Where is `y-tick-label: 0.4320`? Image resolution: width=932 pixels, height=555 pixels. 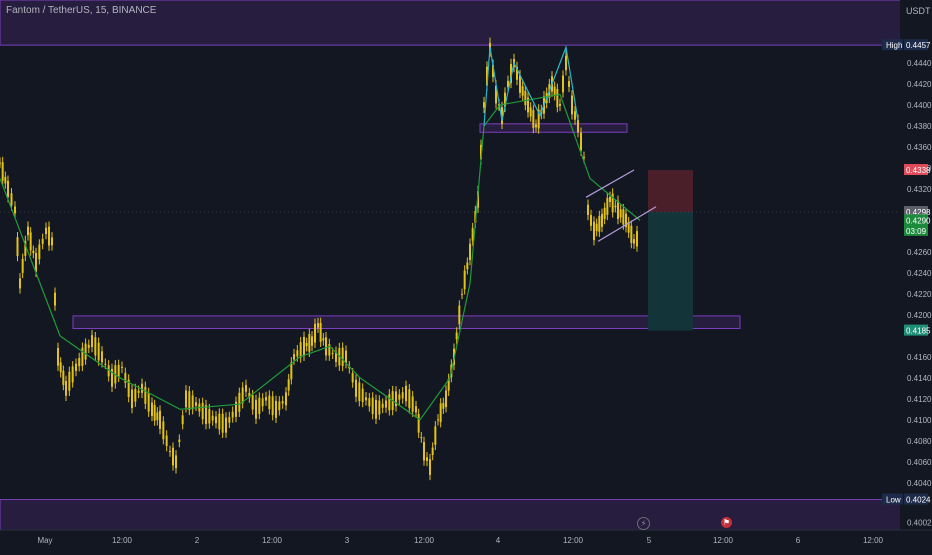
y-tick-label: 0.4320 is located at coordinates (919, 189).